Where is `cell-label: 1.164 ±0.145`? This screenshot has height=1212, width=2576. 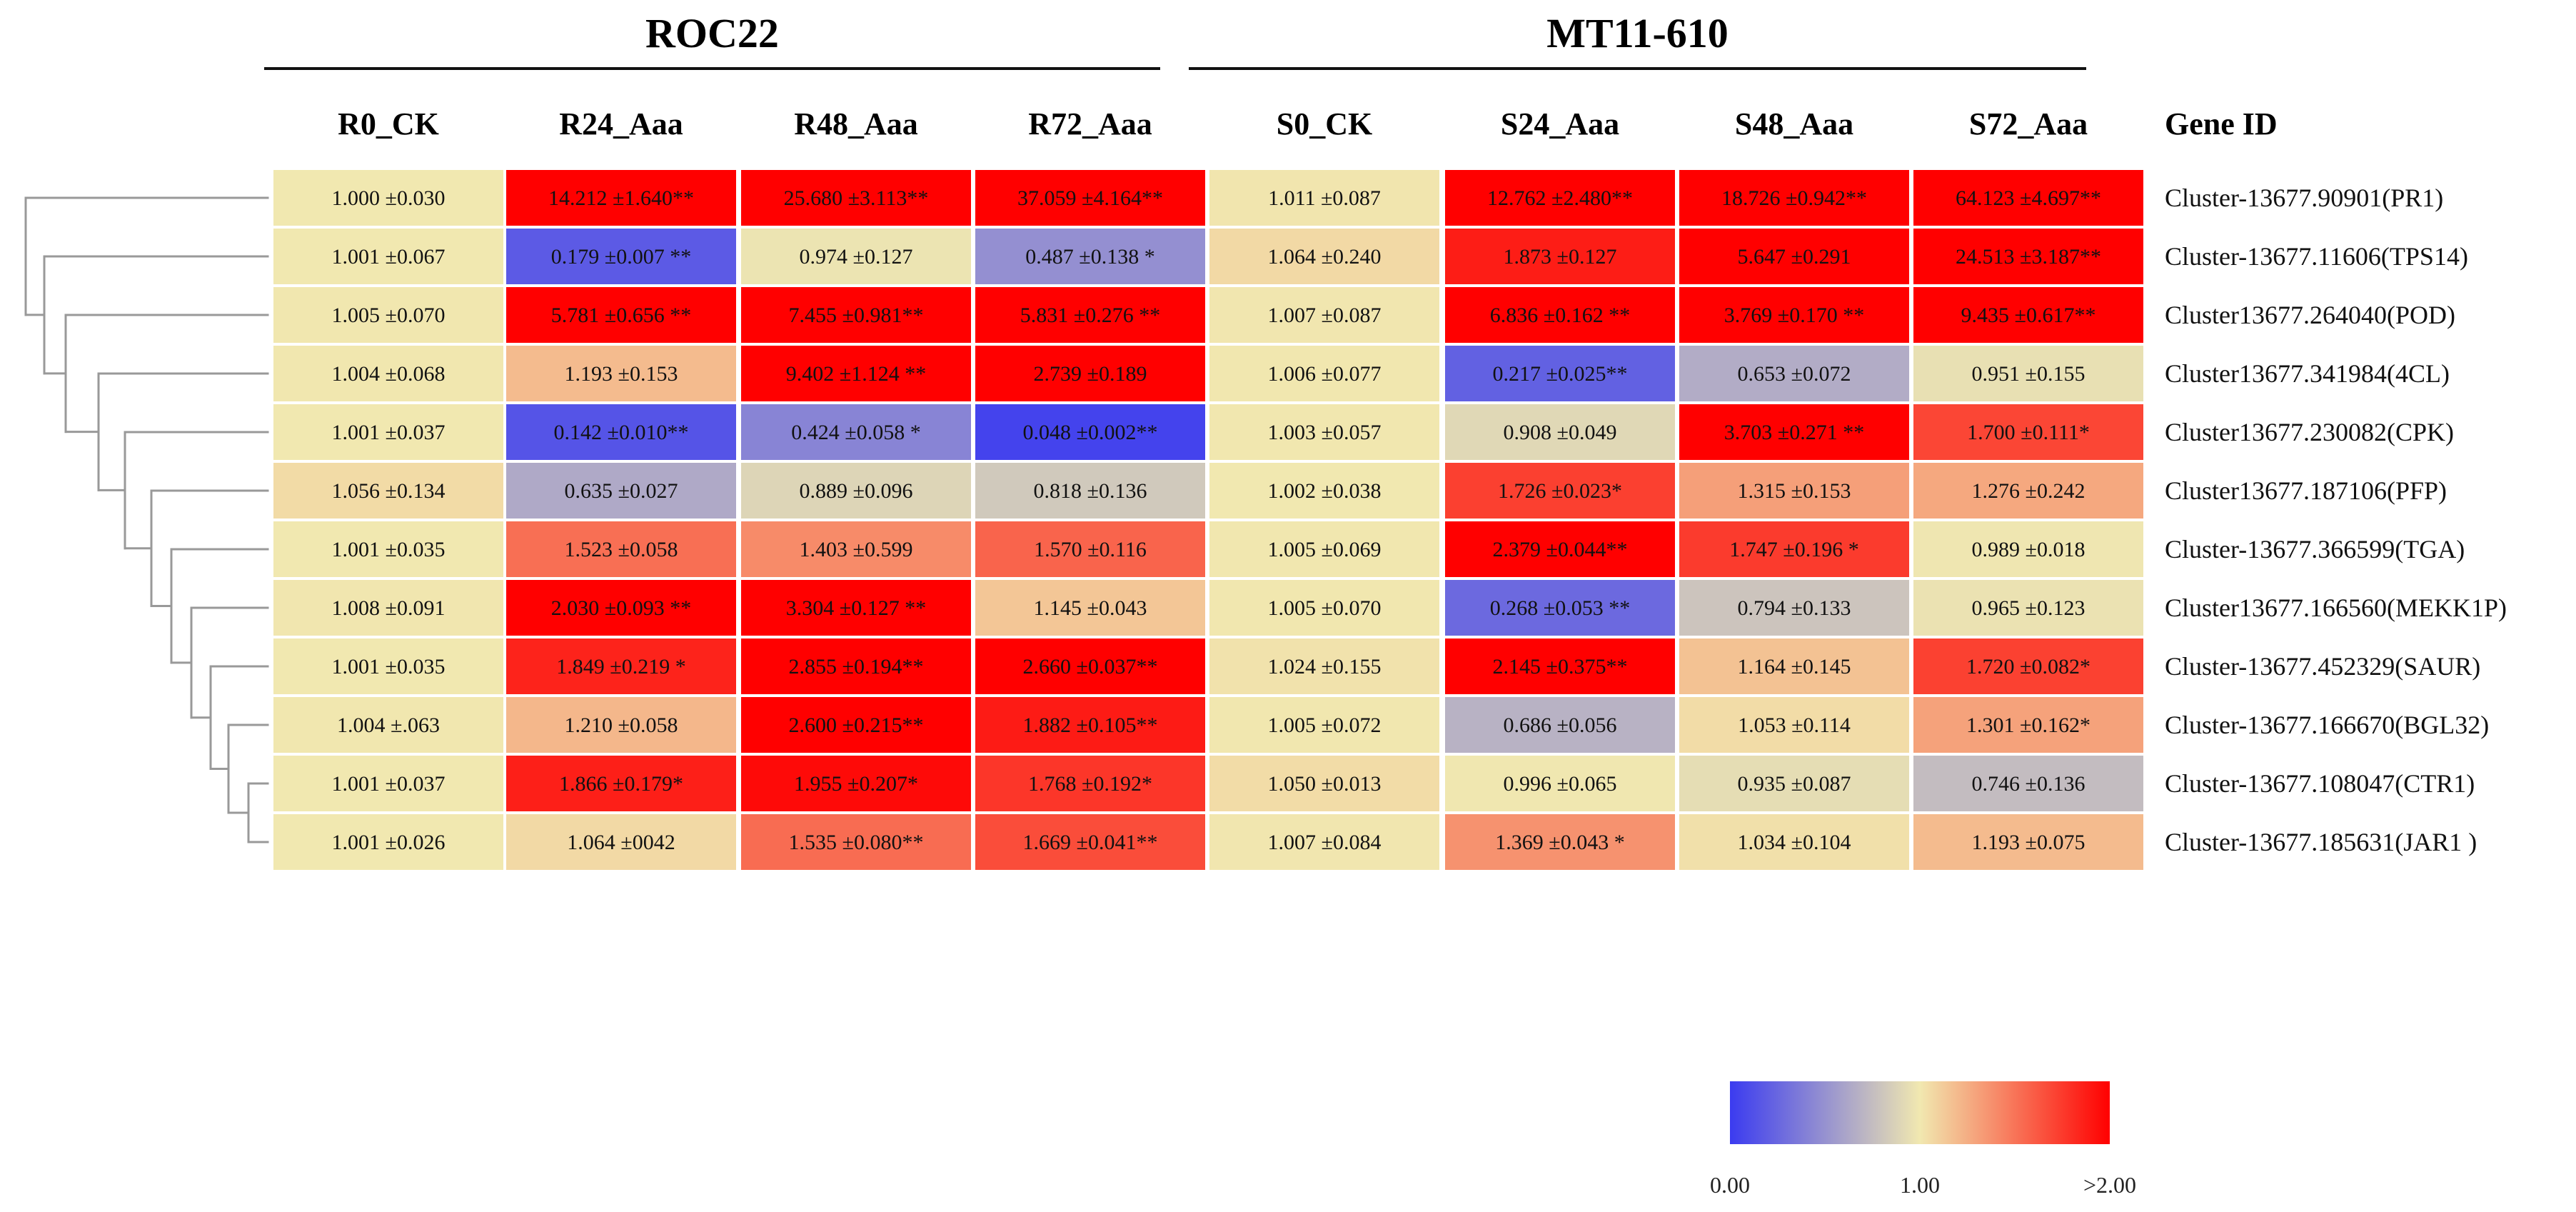 cell-label: 1.164 ±0.145 is located at coordinates (1794, 666).